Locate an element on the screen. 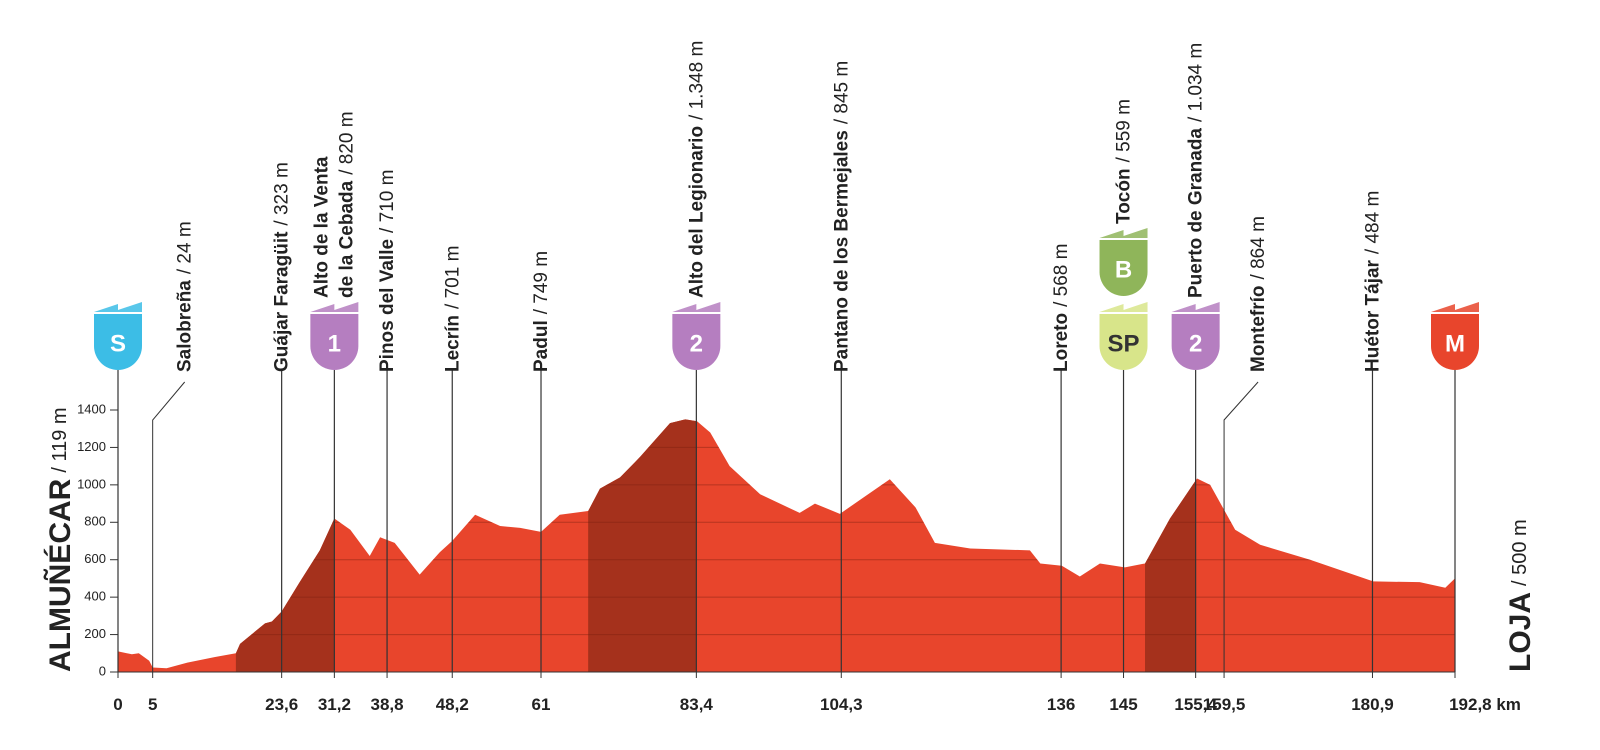 Image resolution: width=1600 pixels, height=750 pixels. waypoint-label: Montefrío / 864 m is located at coordinates (1258, 294).